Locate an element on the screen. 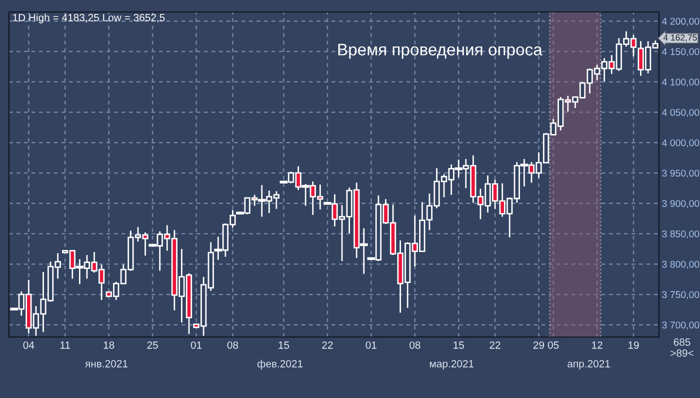 The image size is (700, 398). band-label: Время проведения опроса is located at coordinates (440, 51).